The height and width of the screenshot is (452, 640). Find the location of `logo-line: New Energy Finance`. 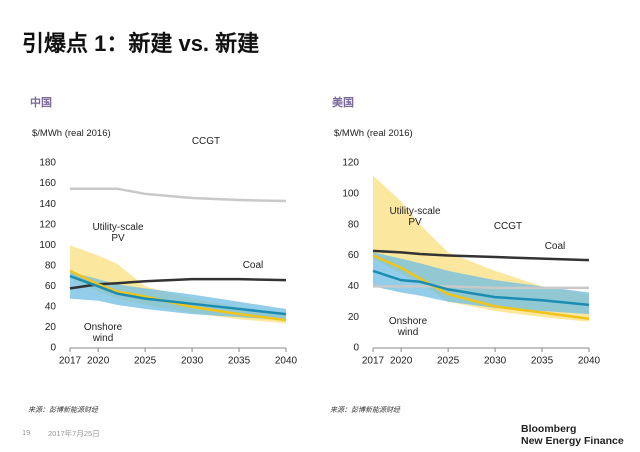

logo-line: New Energy Finance is located at coordinates (572, 441).